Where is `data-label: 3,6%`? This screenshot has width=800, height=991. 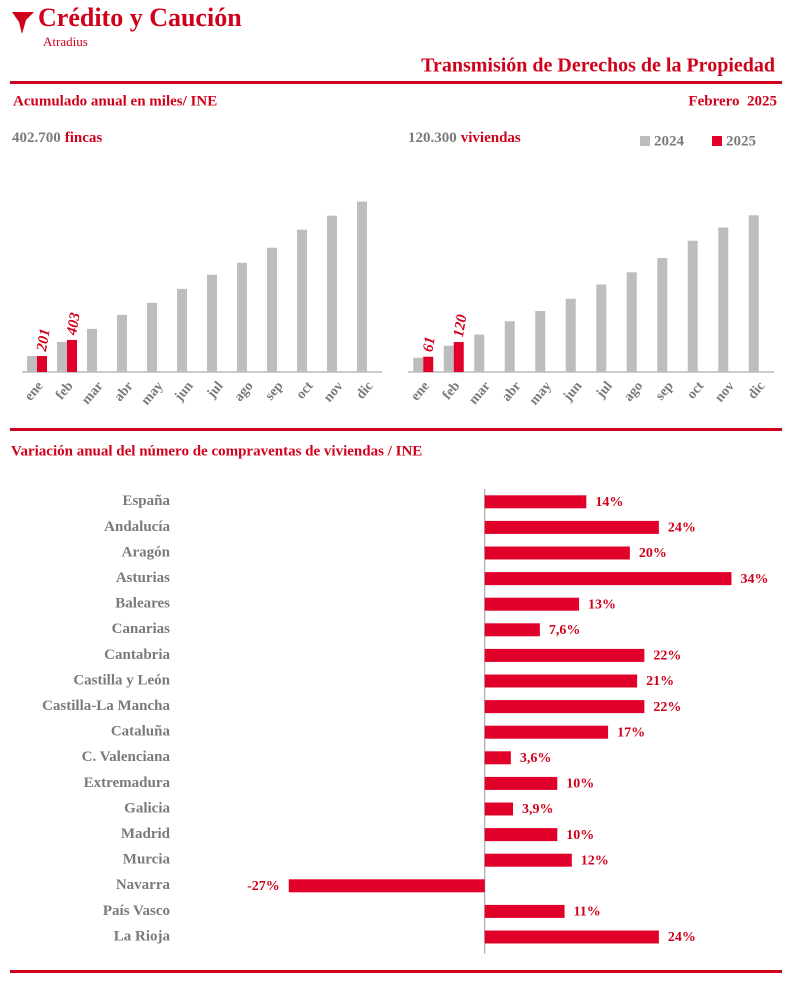 data-label: 3,6% is located at coordinates (536, 758).